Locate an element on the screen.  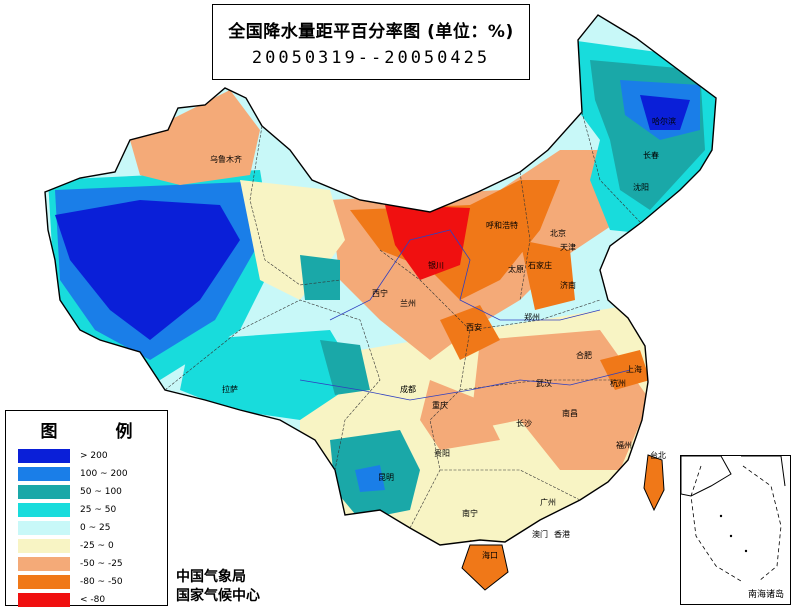
city-label: 海口 is located at coordinates (490, 555).